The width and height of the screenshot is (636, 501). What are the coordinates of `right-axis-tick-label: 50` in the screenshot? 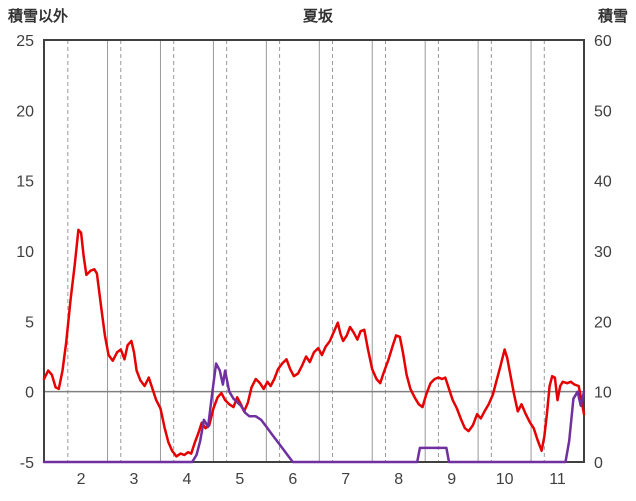 It's located at (603, 111).